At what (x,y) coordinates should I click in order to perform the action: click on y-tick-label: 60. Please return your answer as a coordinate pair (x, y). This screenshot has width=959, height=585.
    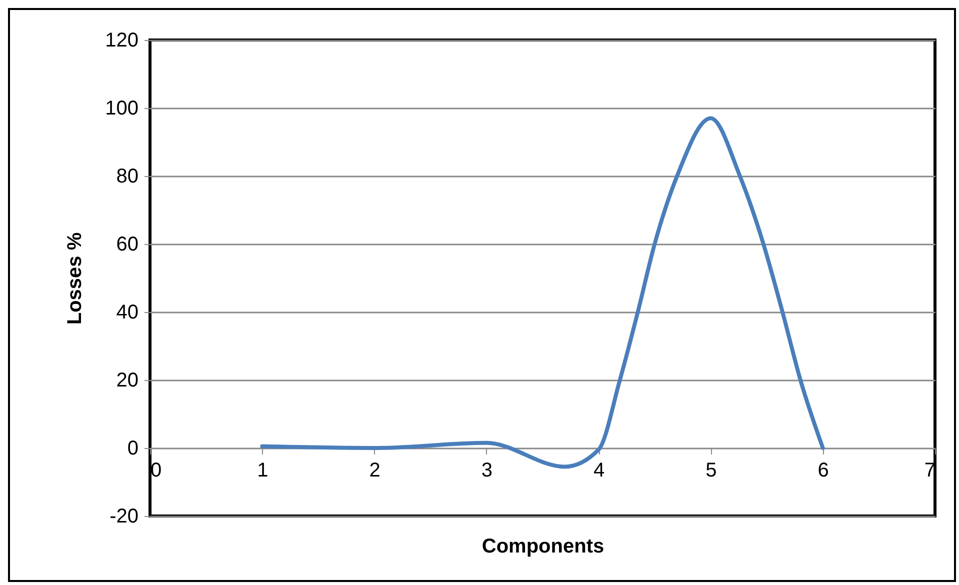
    Looking at the image, I should click on (127, 245).